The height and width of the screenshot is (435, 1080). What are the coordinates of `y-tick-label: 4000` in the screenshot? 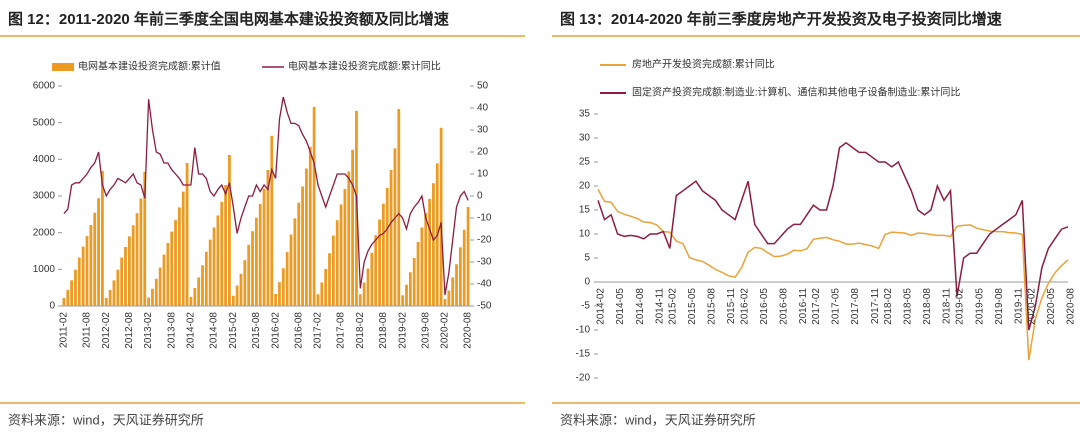 It's located at (44, 159).